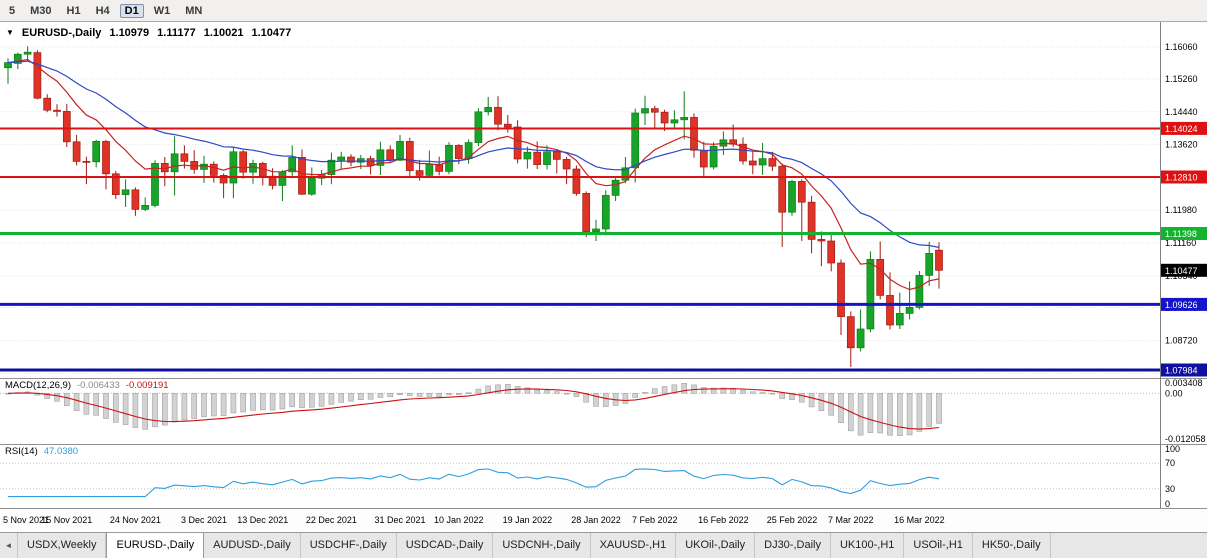  I want to click on chart-tab-hk50-daily: HK50-,Daily, so click(1011, 545).